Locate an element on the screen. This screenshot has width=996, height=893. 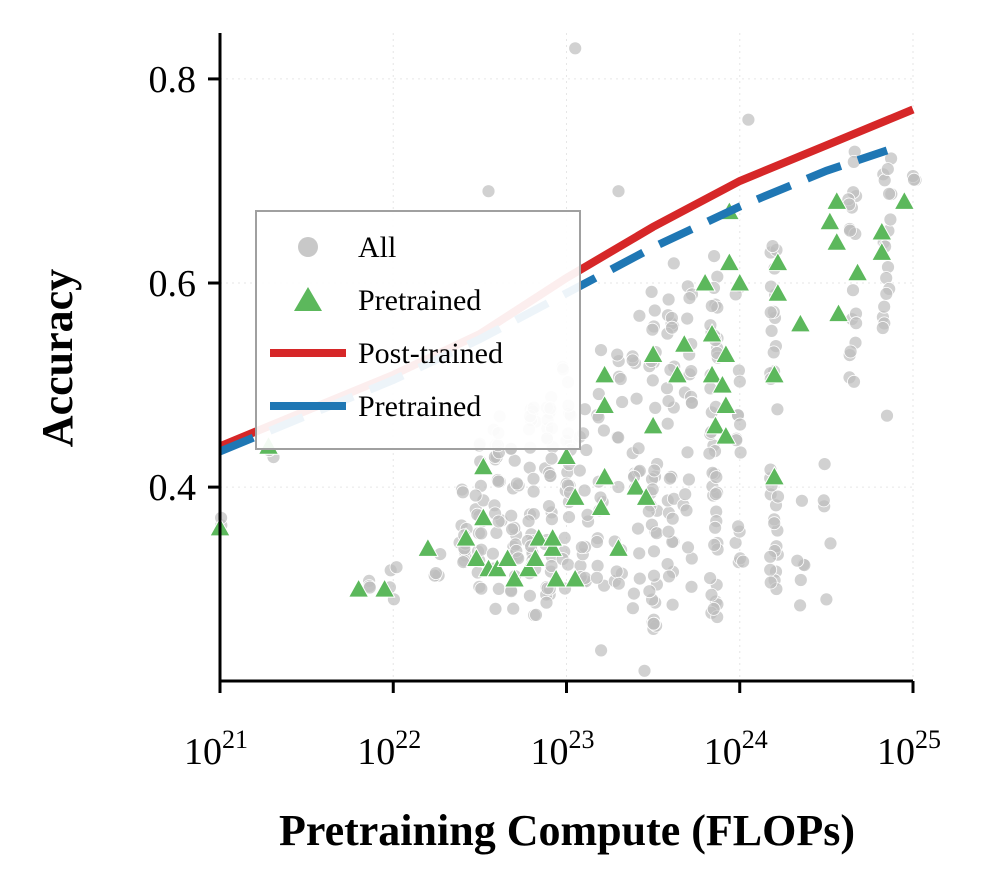
legend-label: All is located at coordinates (377, 247).